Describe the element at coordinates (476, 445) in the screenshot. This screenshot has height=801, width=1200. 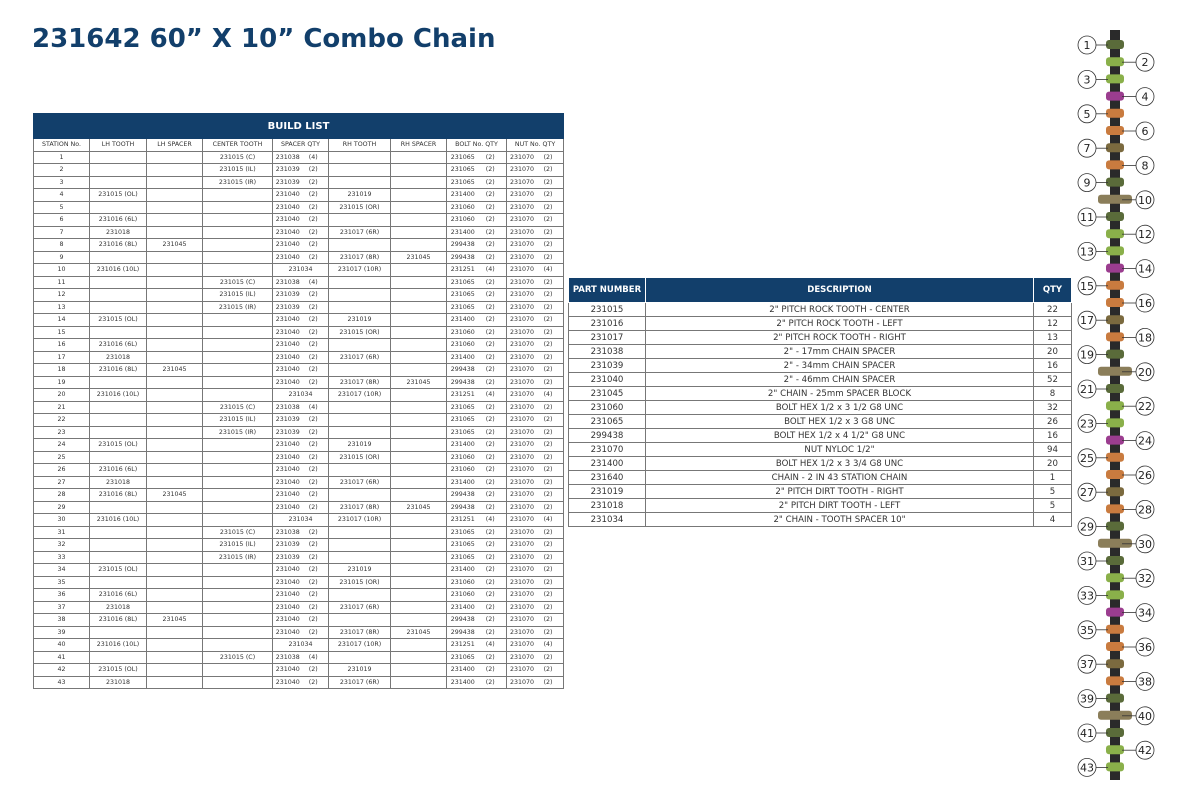
I see `table-cell: 231400 (2)` at that location.